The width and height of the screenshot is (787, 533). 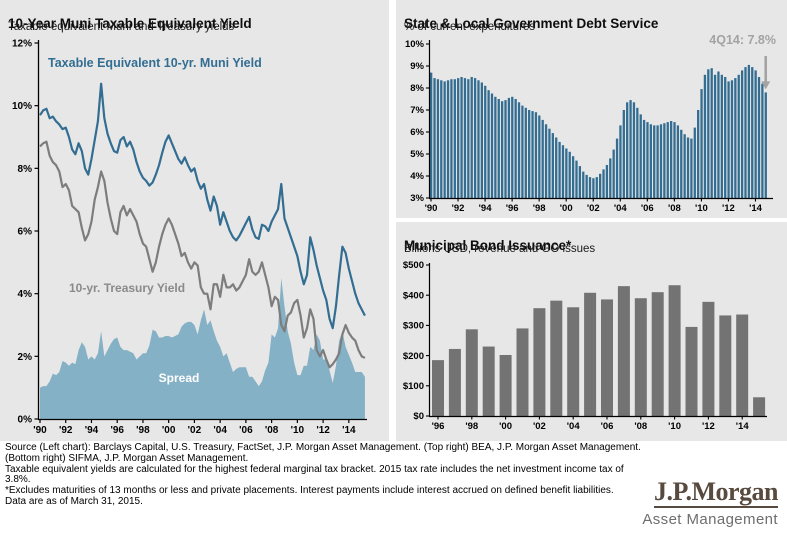 I want to click on y-tick-label: 9%, so click(x=417, y=66).